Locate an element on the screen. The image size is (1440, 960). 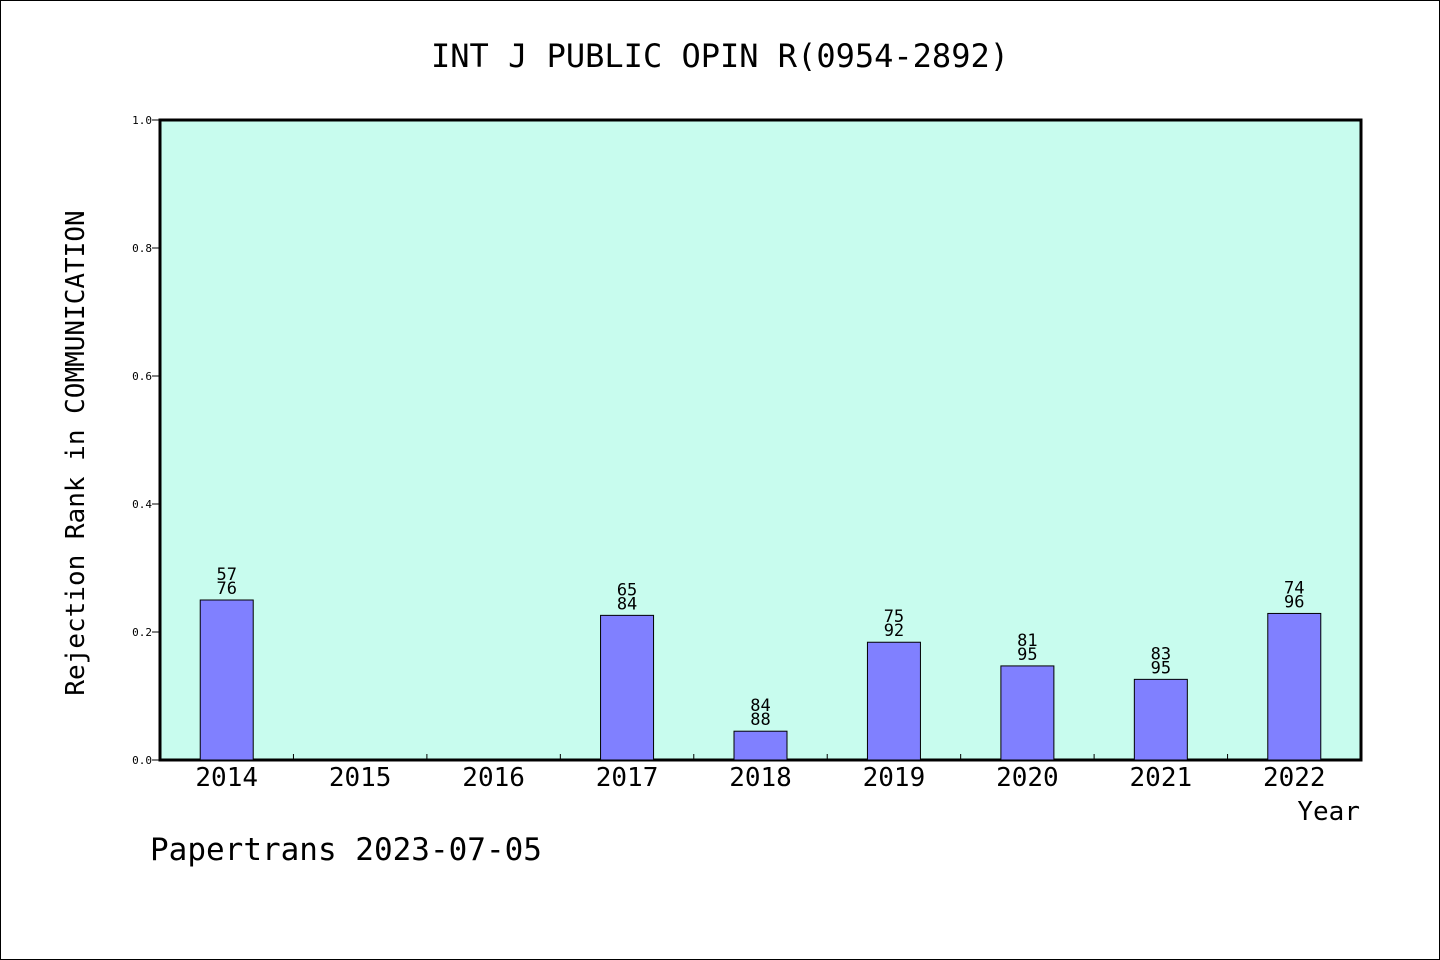
x-tick-label: 2017 is located at coordinates (627, 778).